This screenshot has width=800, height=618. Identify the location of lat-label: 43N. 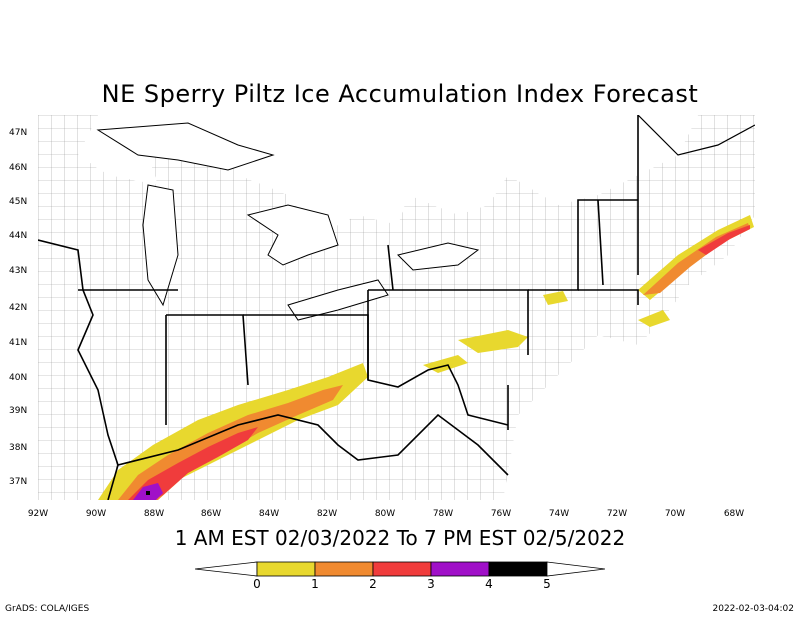
(18, 271).